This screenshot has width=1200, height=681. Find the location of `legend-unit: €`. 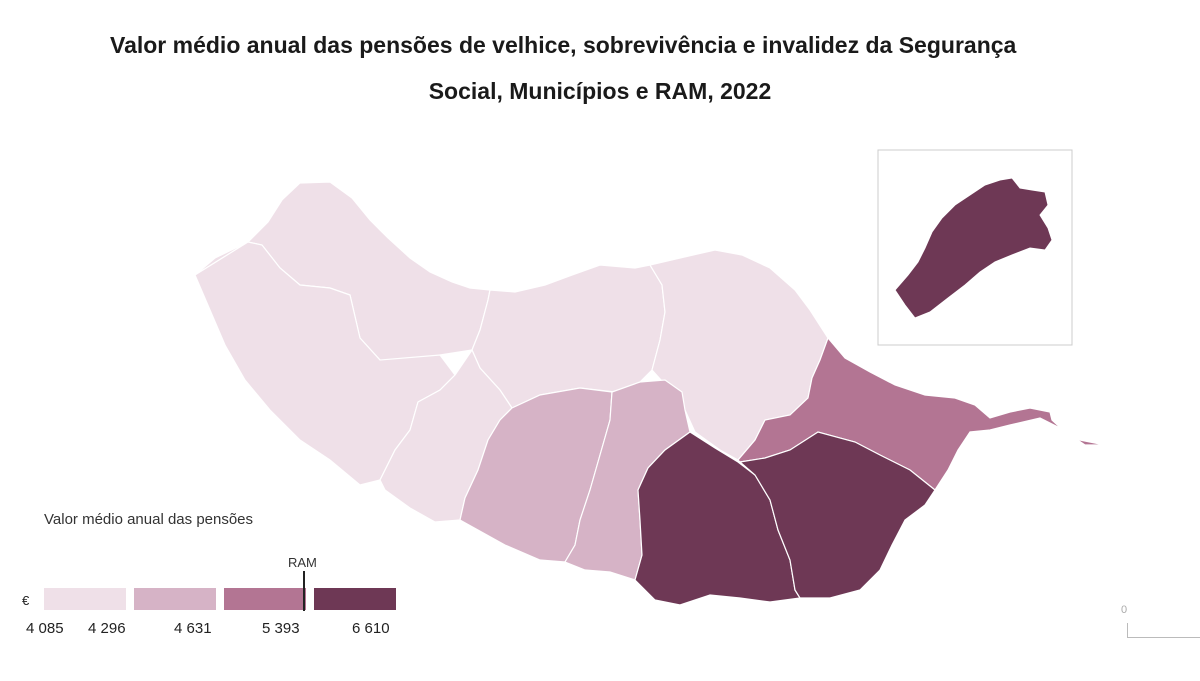

legend-unit: € is located at coordinates (26, 600).